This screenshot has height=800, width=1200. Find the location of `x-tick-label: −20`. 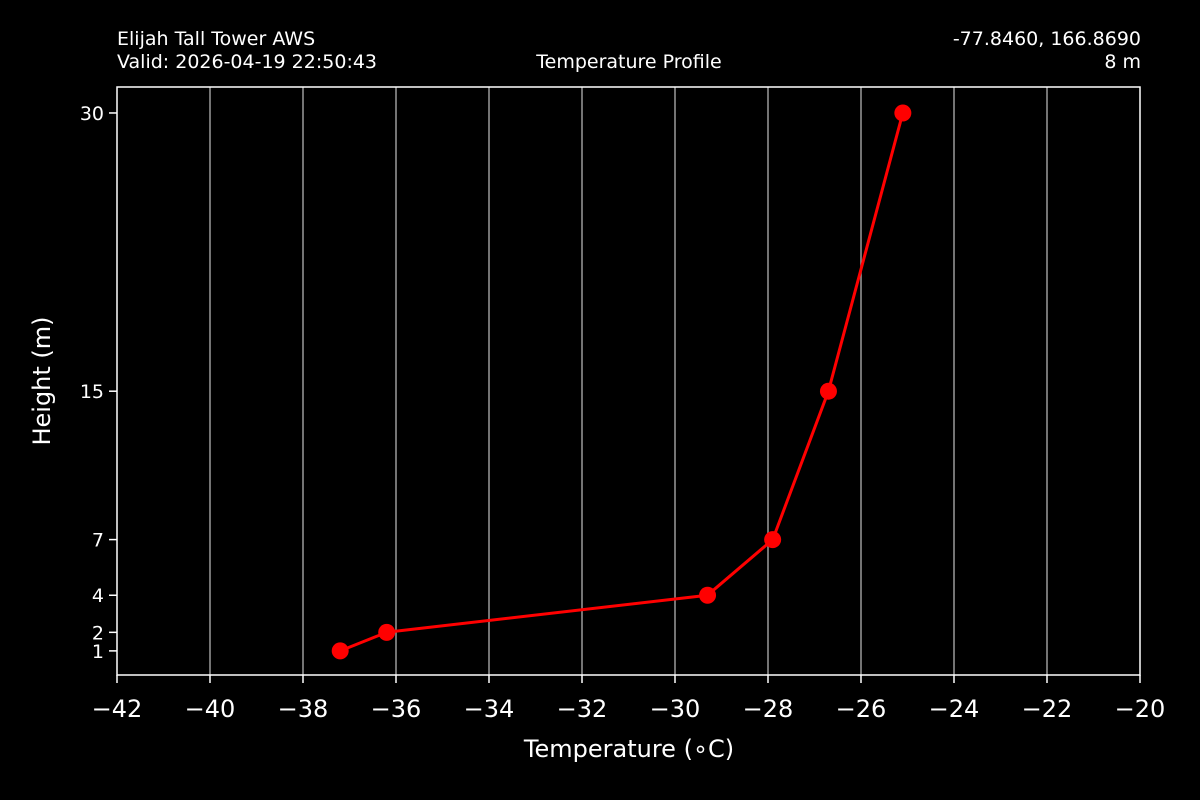

x-tick-label: −20 is located at coordinates (1140, 709).